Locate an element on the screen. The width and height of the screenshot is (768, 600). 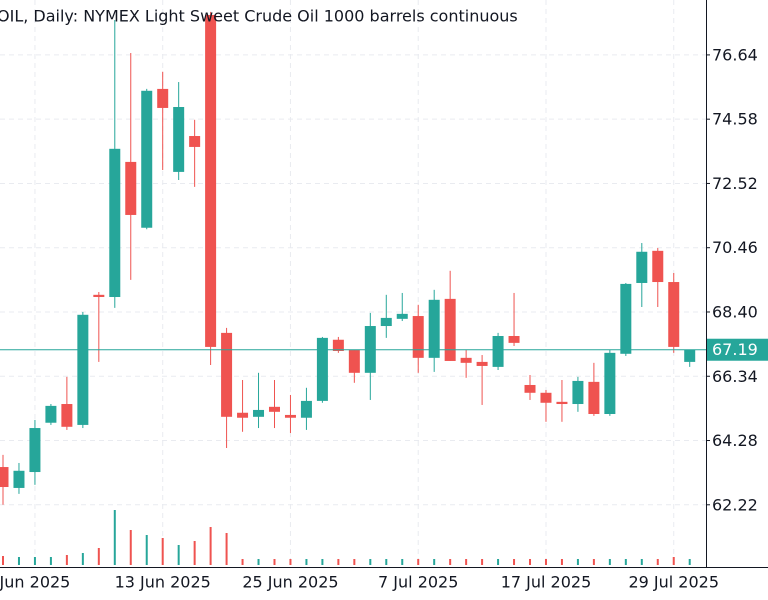
x-tick-label: 7 Jul 2025 is located at coordinates (418, 582).